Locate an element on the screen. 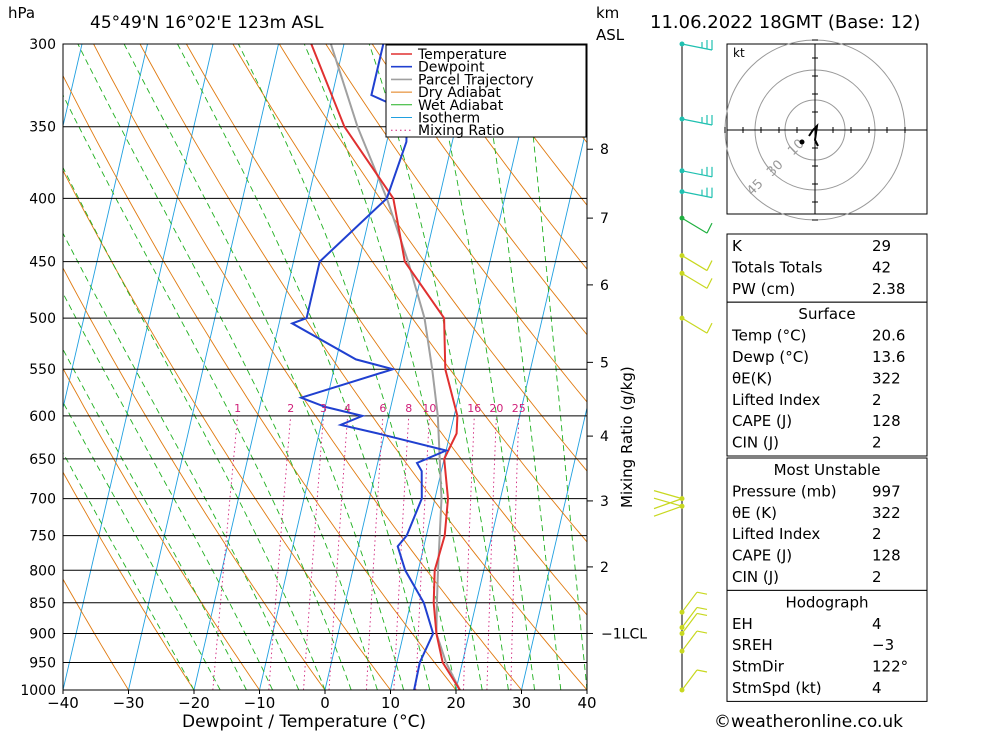  mixing-ratio-label: 10 is located at coordinates (429, 408).